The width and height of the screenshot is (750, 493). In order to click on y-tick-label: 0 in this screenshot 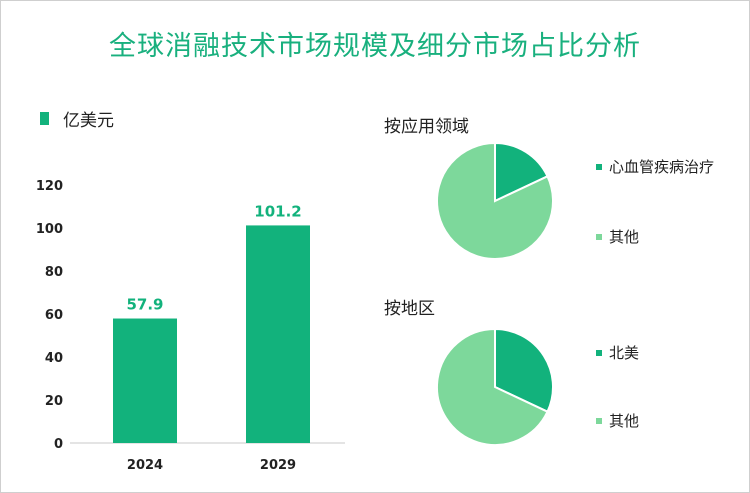, I will do `click(58, 444)`.